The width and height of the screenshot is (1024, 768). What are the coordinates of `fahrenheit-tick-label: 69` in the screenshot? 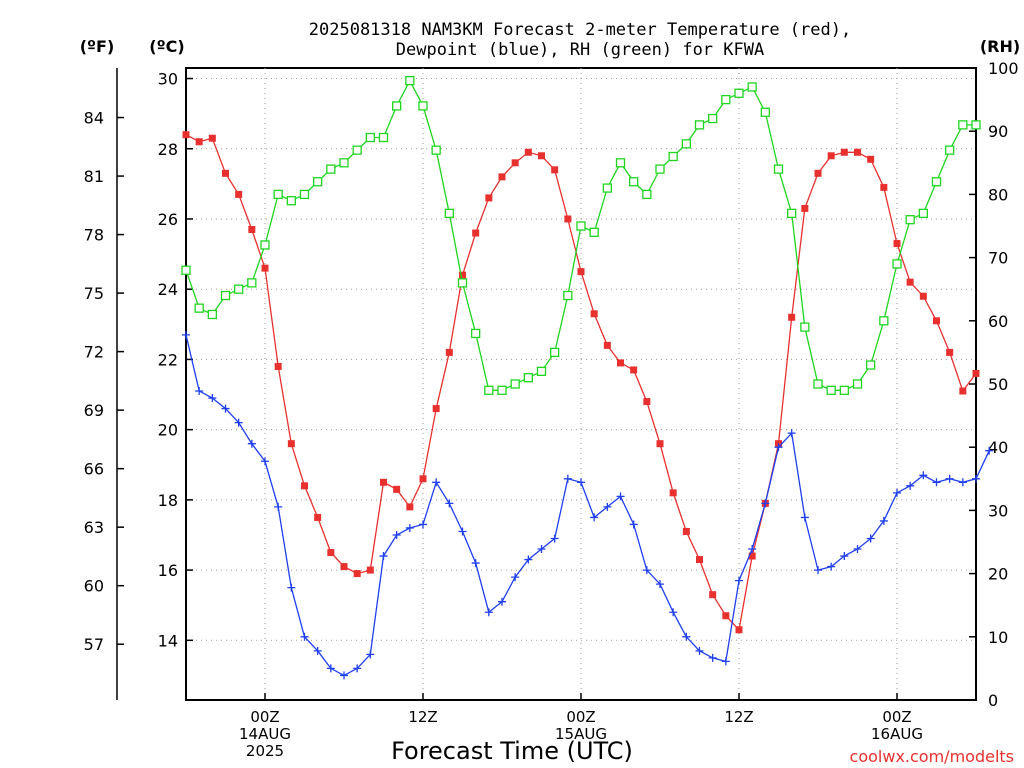 It's located at (94, 410).